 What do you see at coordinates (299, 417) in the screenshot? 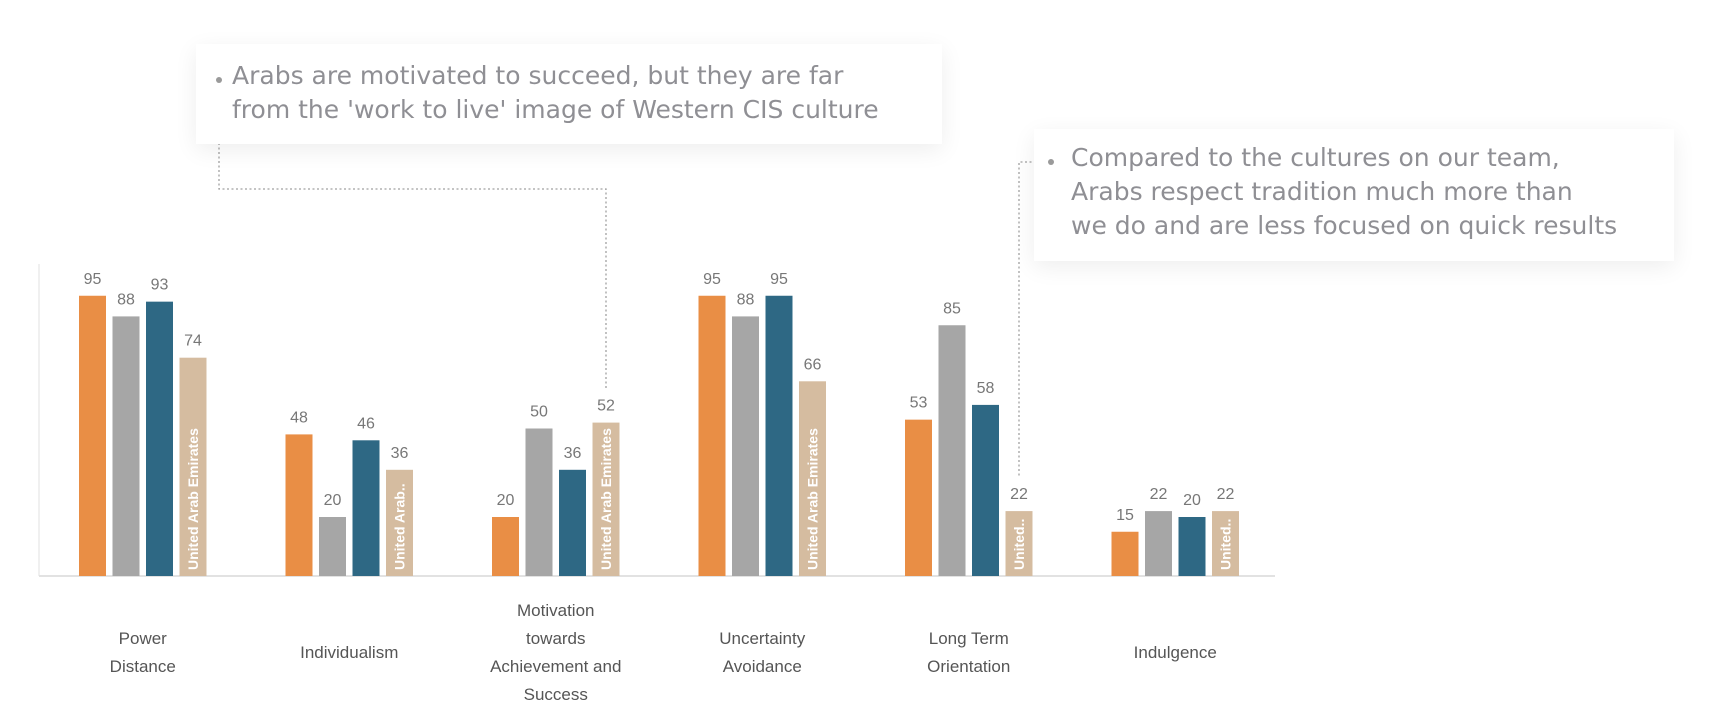
I see `value-label: 48` at bounding box center [299, 417].